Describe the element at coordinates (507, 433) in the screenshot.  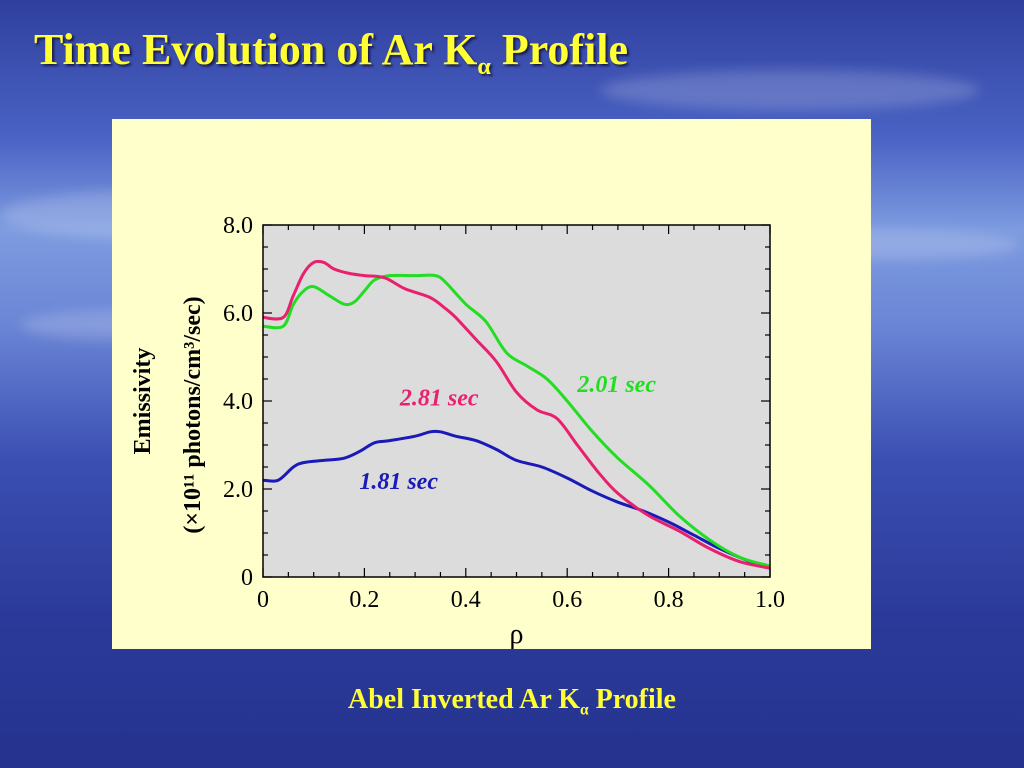
I see `series-annotations: 1.81 sec 2.01 sec 2.81 sec` at that location.